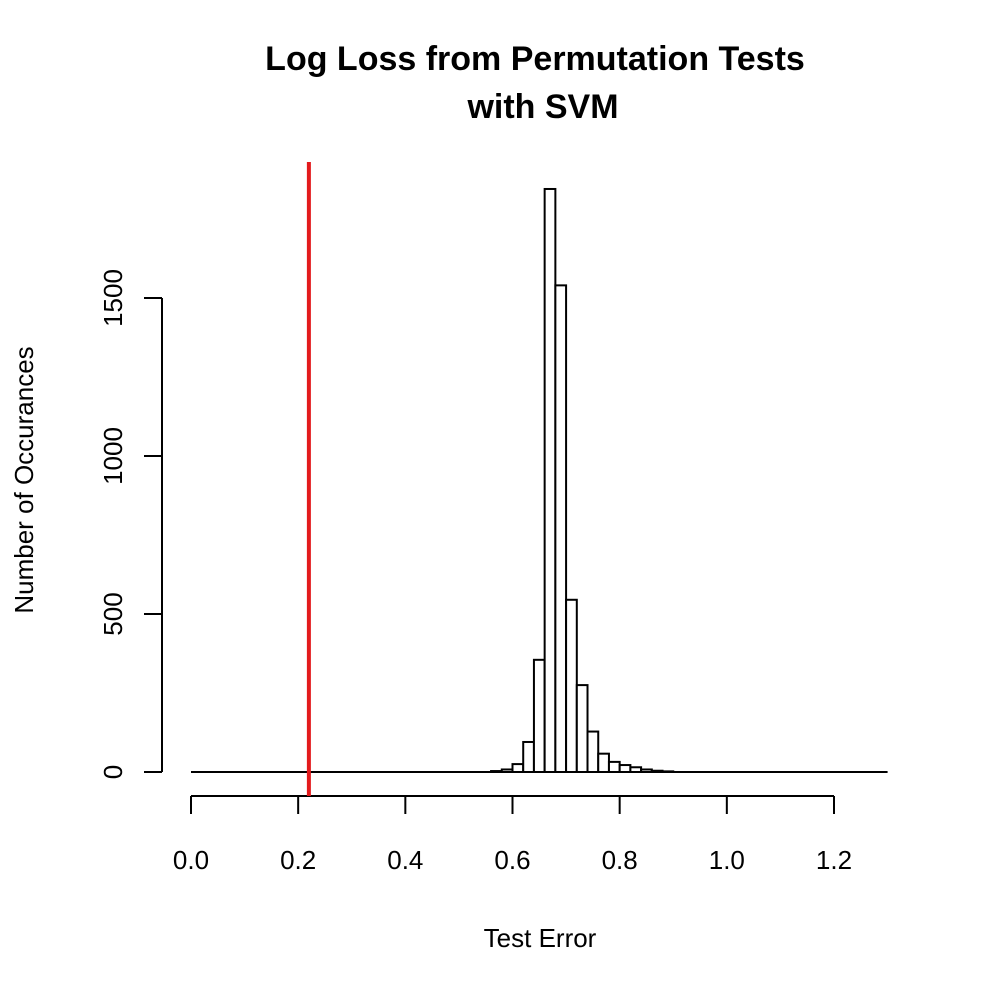 Image resolution: width=1000 pixels, height=1000 pixels. Describe the element at coordinates (24, 479) in the screenshot. I see `y-axis-label: Number of Occurances` at that location.